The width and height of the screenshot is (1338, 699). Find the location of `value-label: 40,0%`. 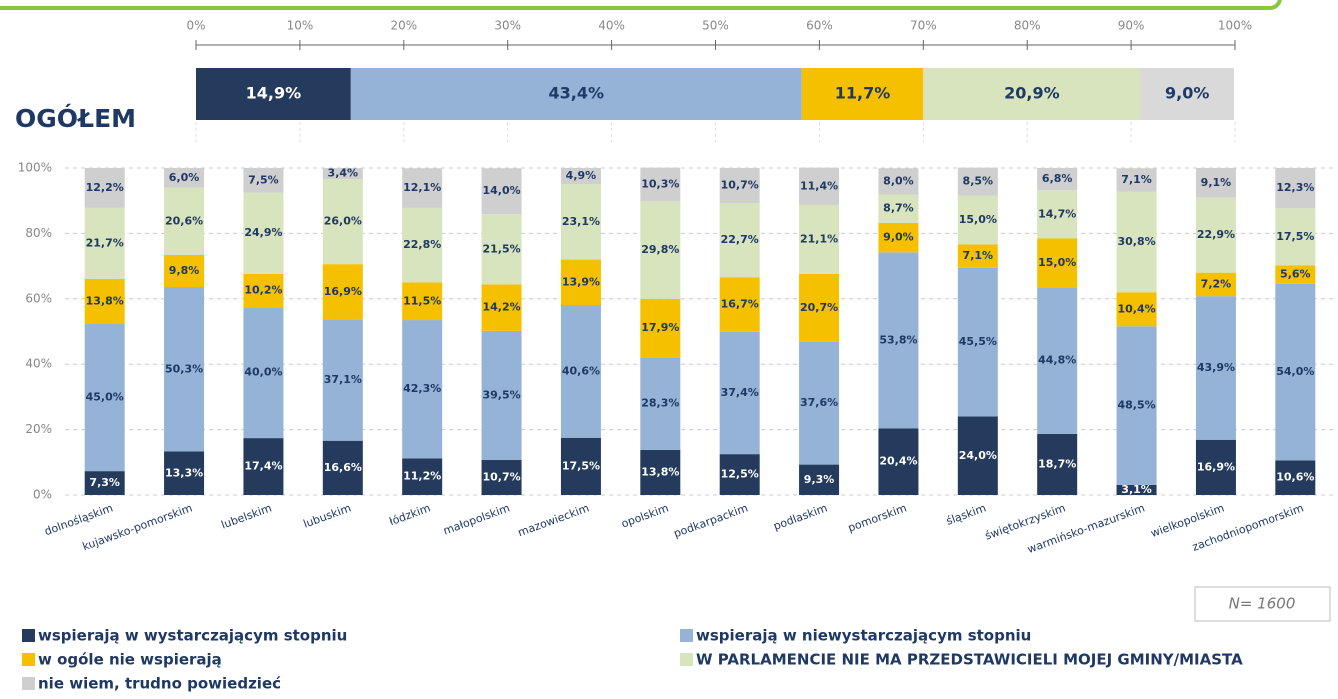

value-label: 40,0% is located at coordinates (263, 372).